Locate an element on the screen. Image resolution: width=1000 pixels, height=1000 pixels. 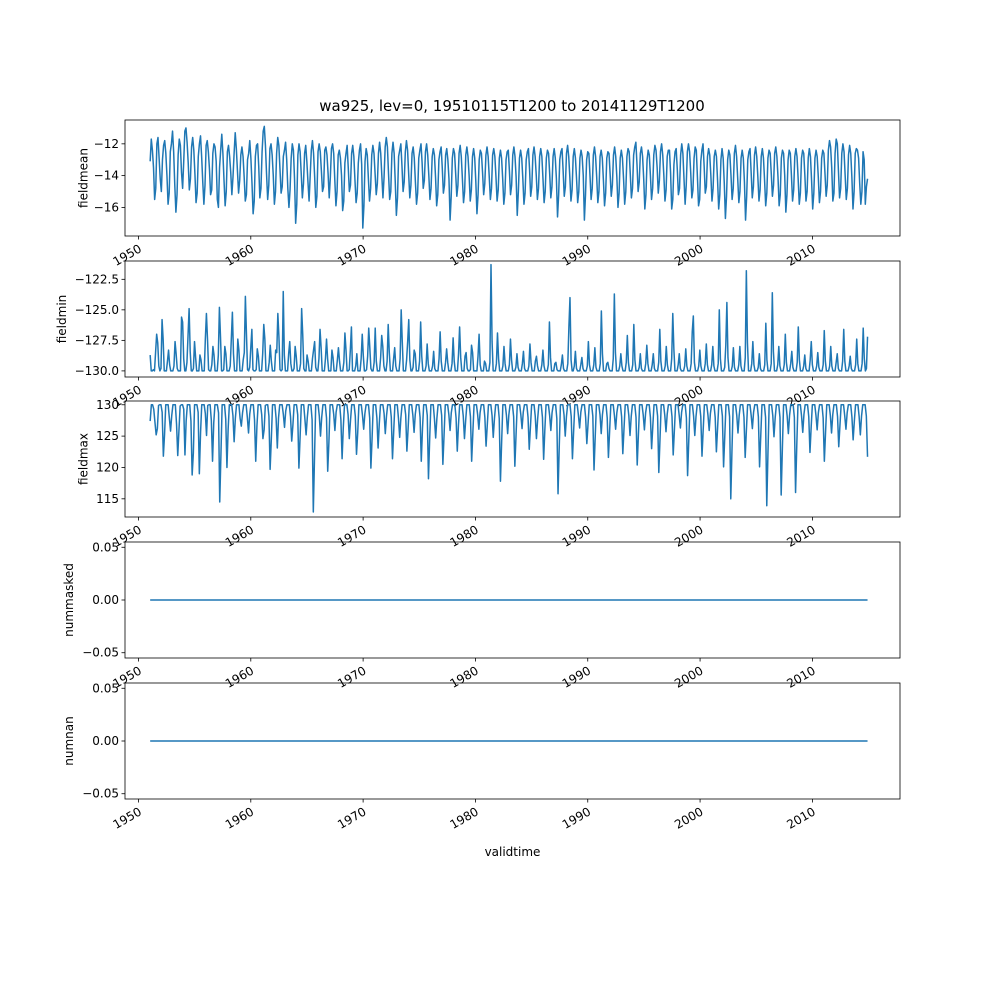
y-axis-label-numnan: numnan is located at coordinates (69, 740).